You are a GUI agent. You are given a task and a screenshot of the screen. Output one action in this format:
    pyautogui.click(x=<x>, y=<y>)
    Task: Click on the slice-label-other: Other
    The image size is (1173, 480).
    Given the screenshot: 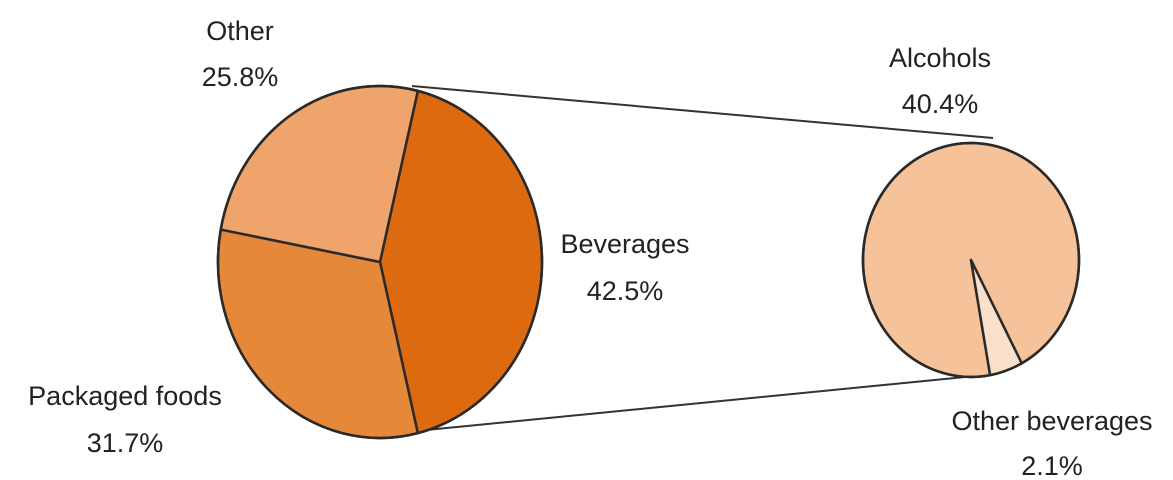 What is the action you would take?
    pyautogui.click(x=240, y=31)
    